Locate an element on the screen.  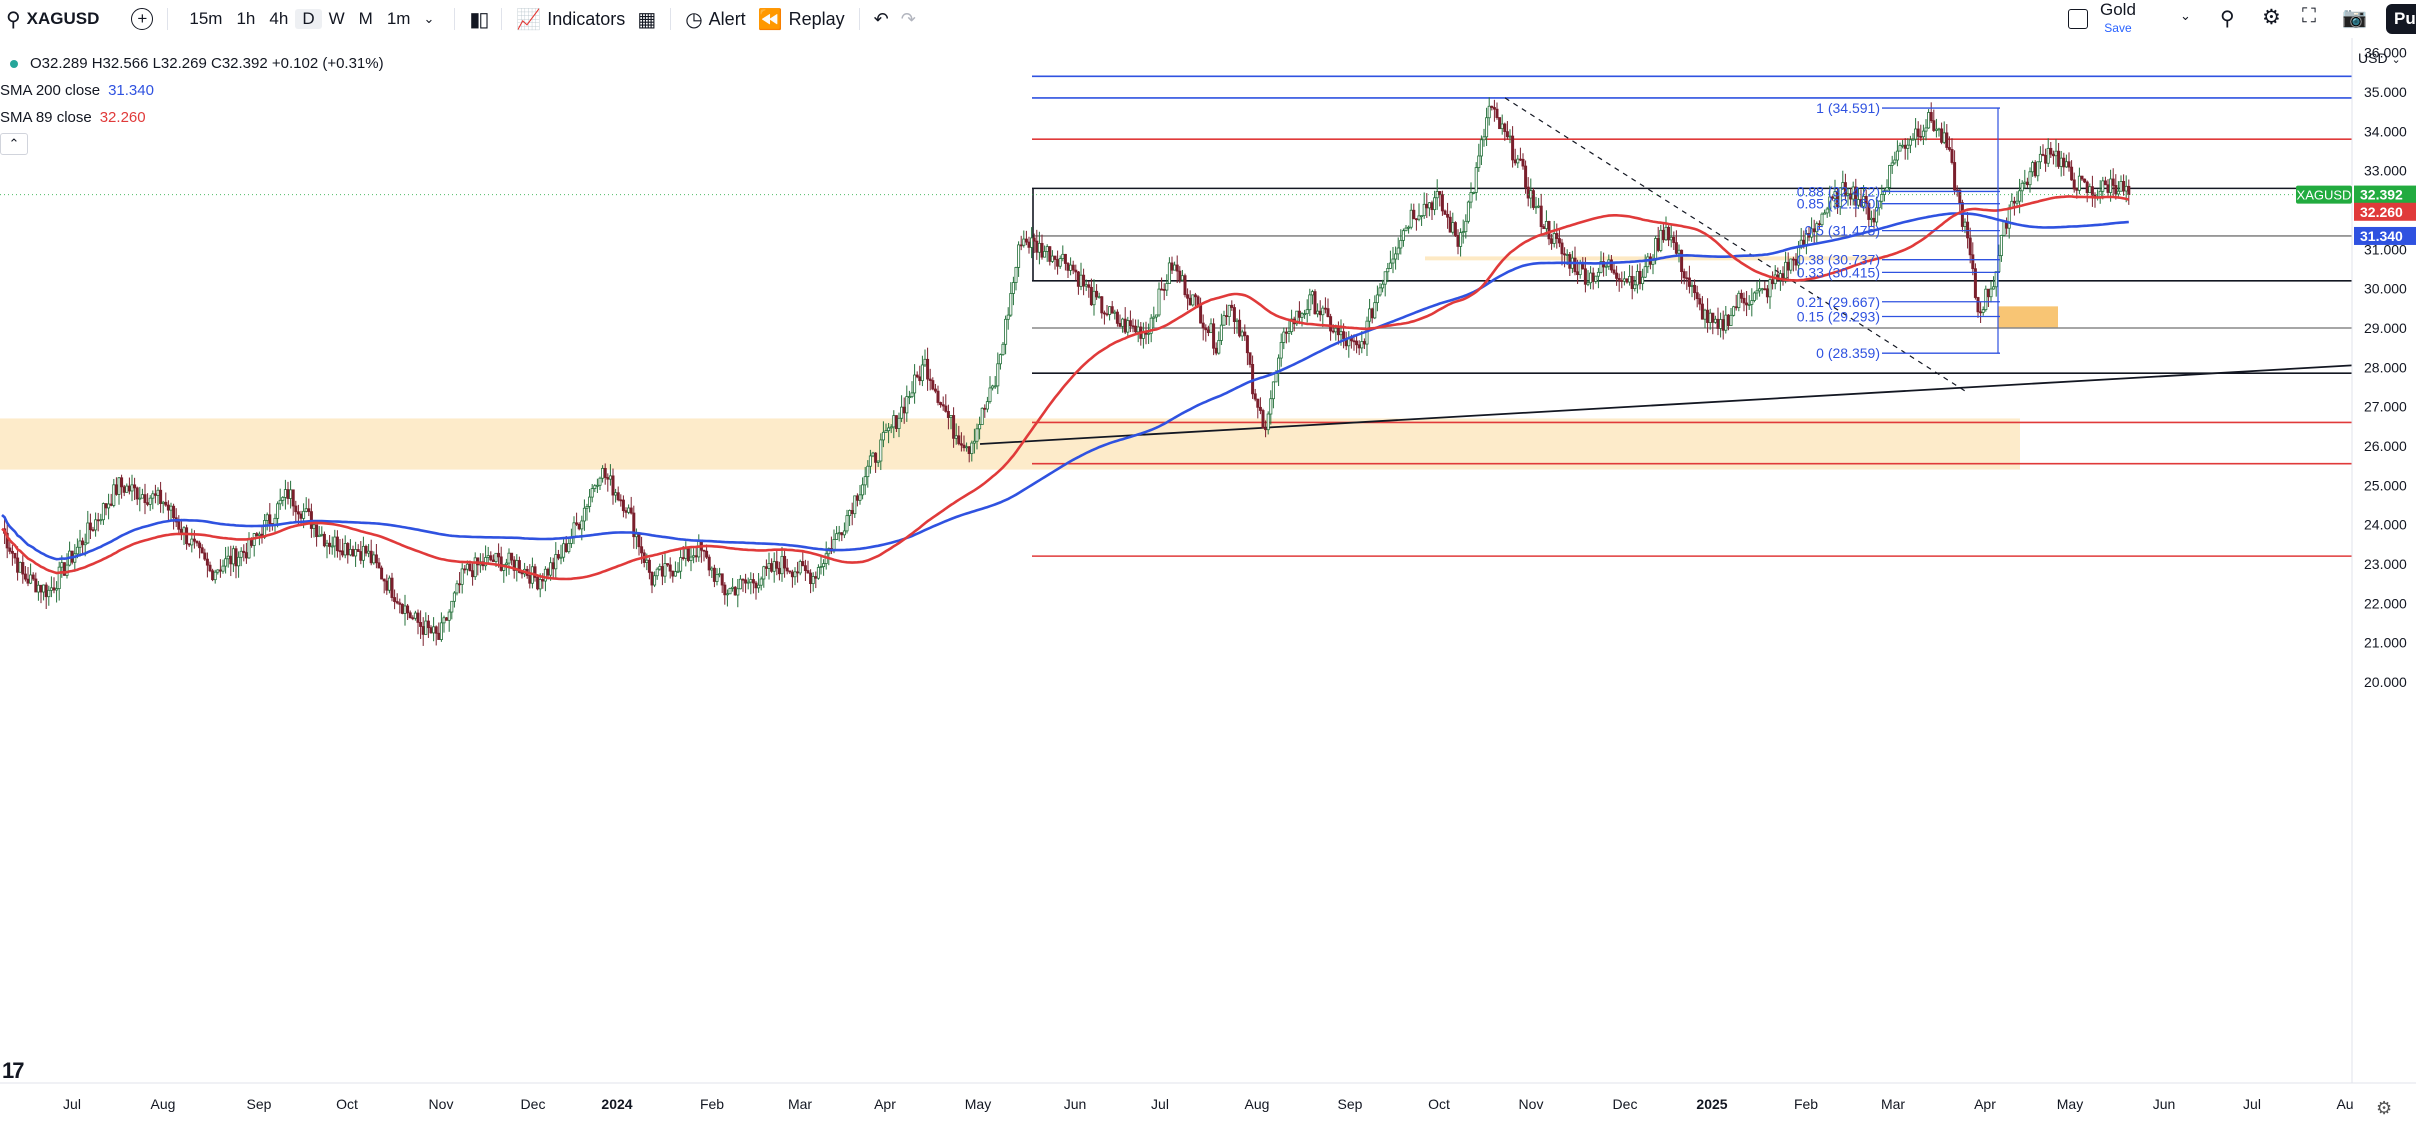
timeframe-d: D is located at coordinates (308, 19).